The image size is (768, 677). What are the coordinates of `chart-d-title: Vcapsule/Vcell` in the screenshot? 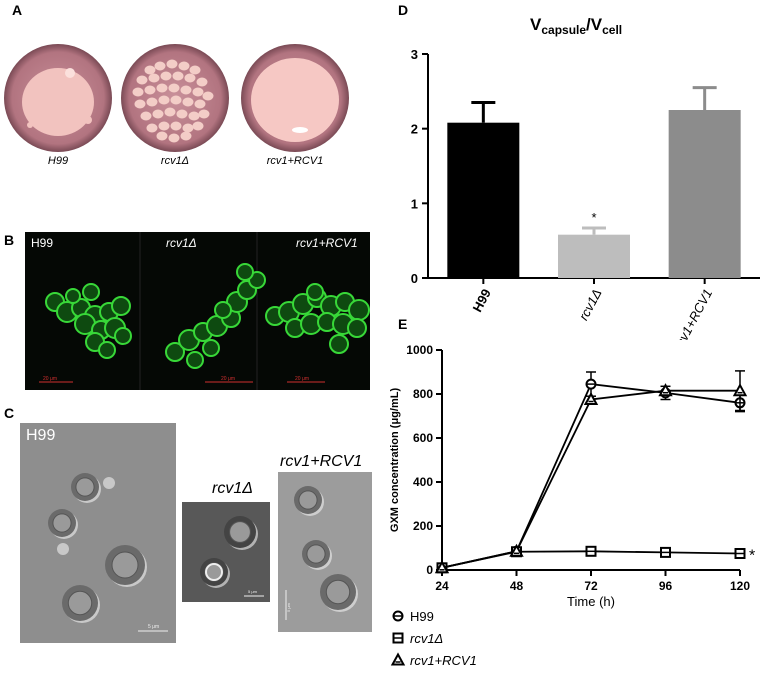 It's located at (576, 26).